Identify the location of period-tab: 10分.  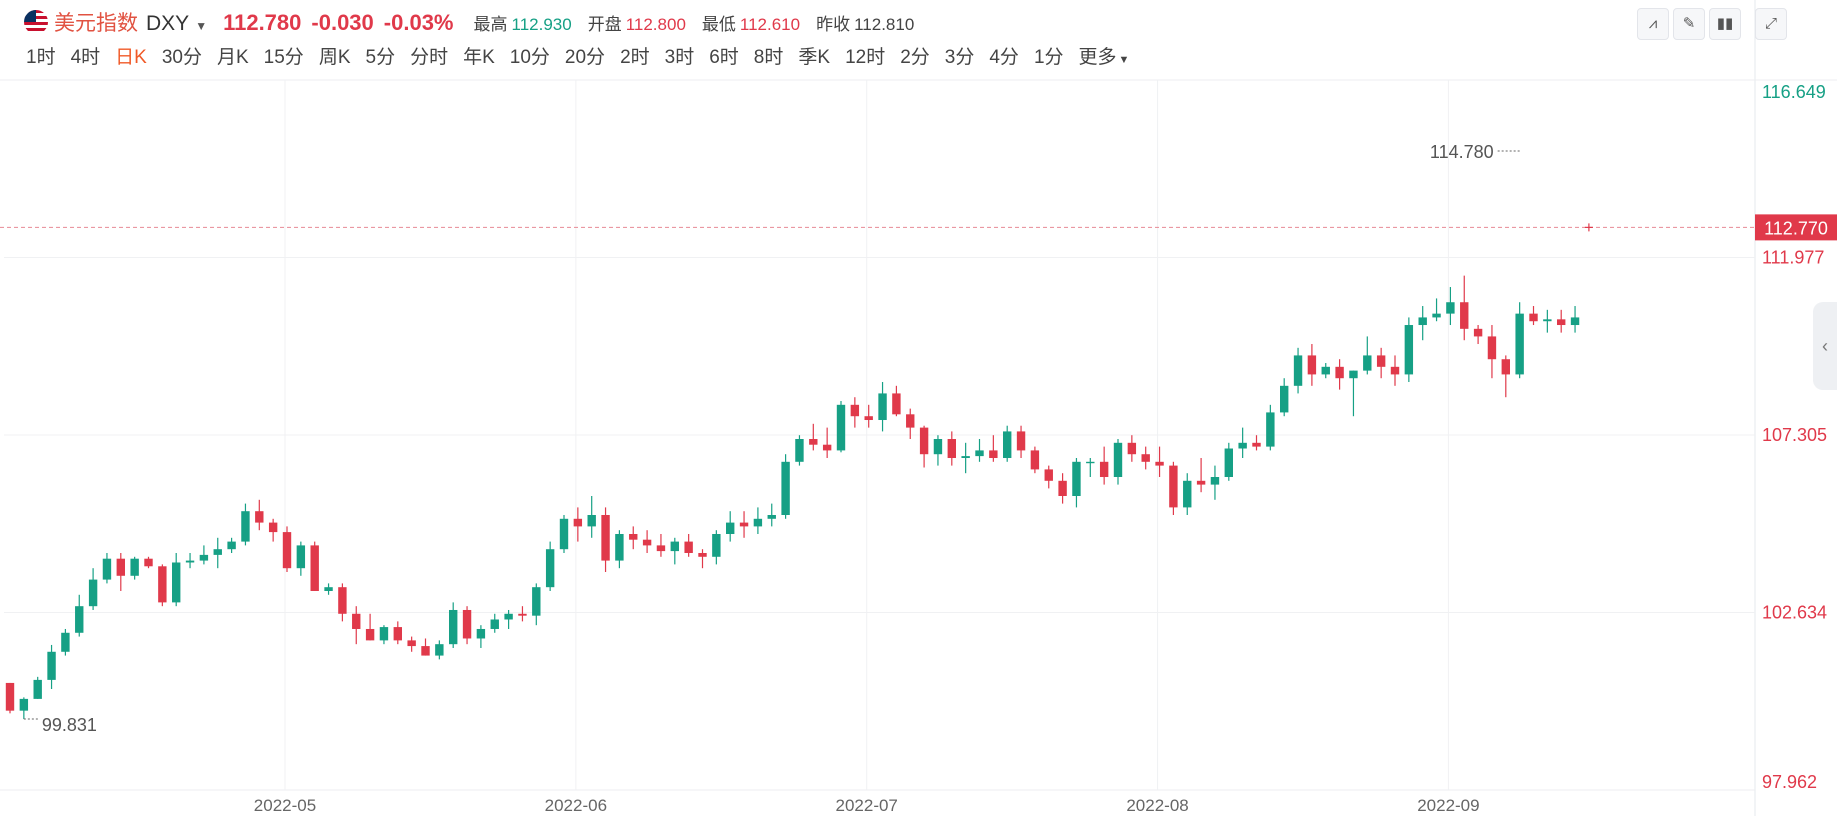
(529, 57).